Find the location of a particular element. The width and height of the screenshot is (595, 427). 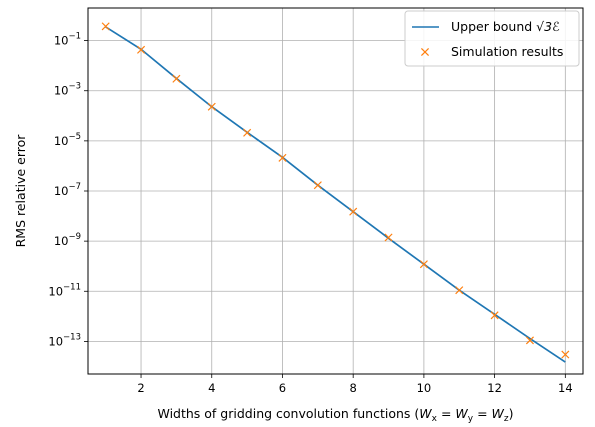

x-tick-label: 4 is located at coordinates (211, 388).